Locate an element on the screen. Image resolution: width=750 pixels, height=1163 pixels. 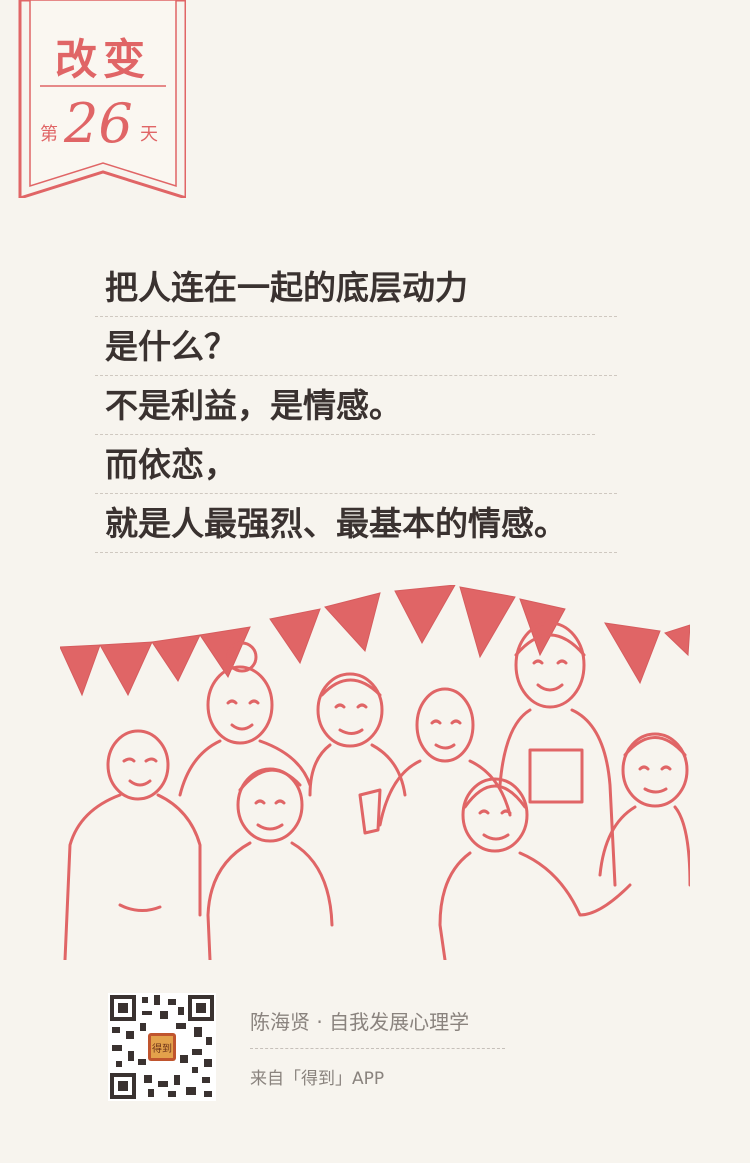
badge-frame is located at coordinates (102, 99).